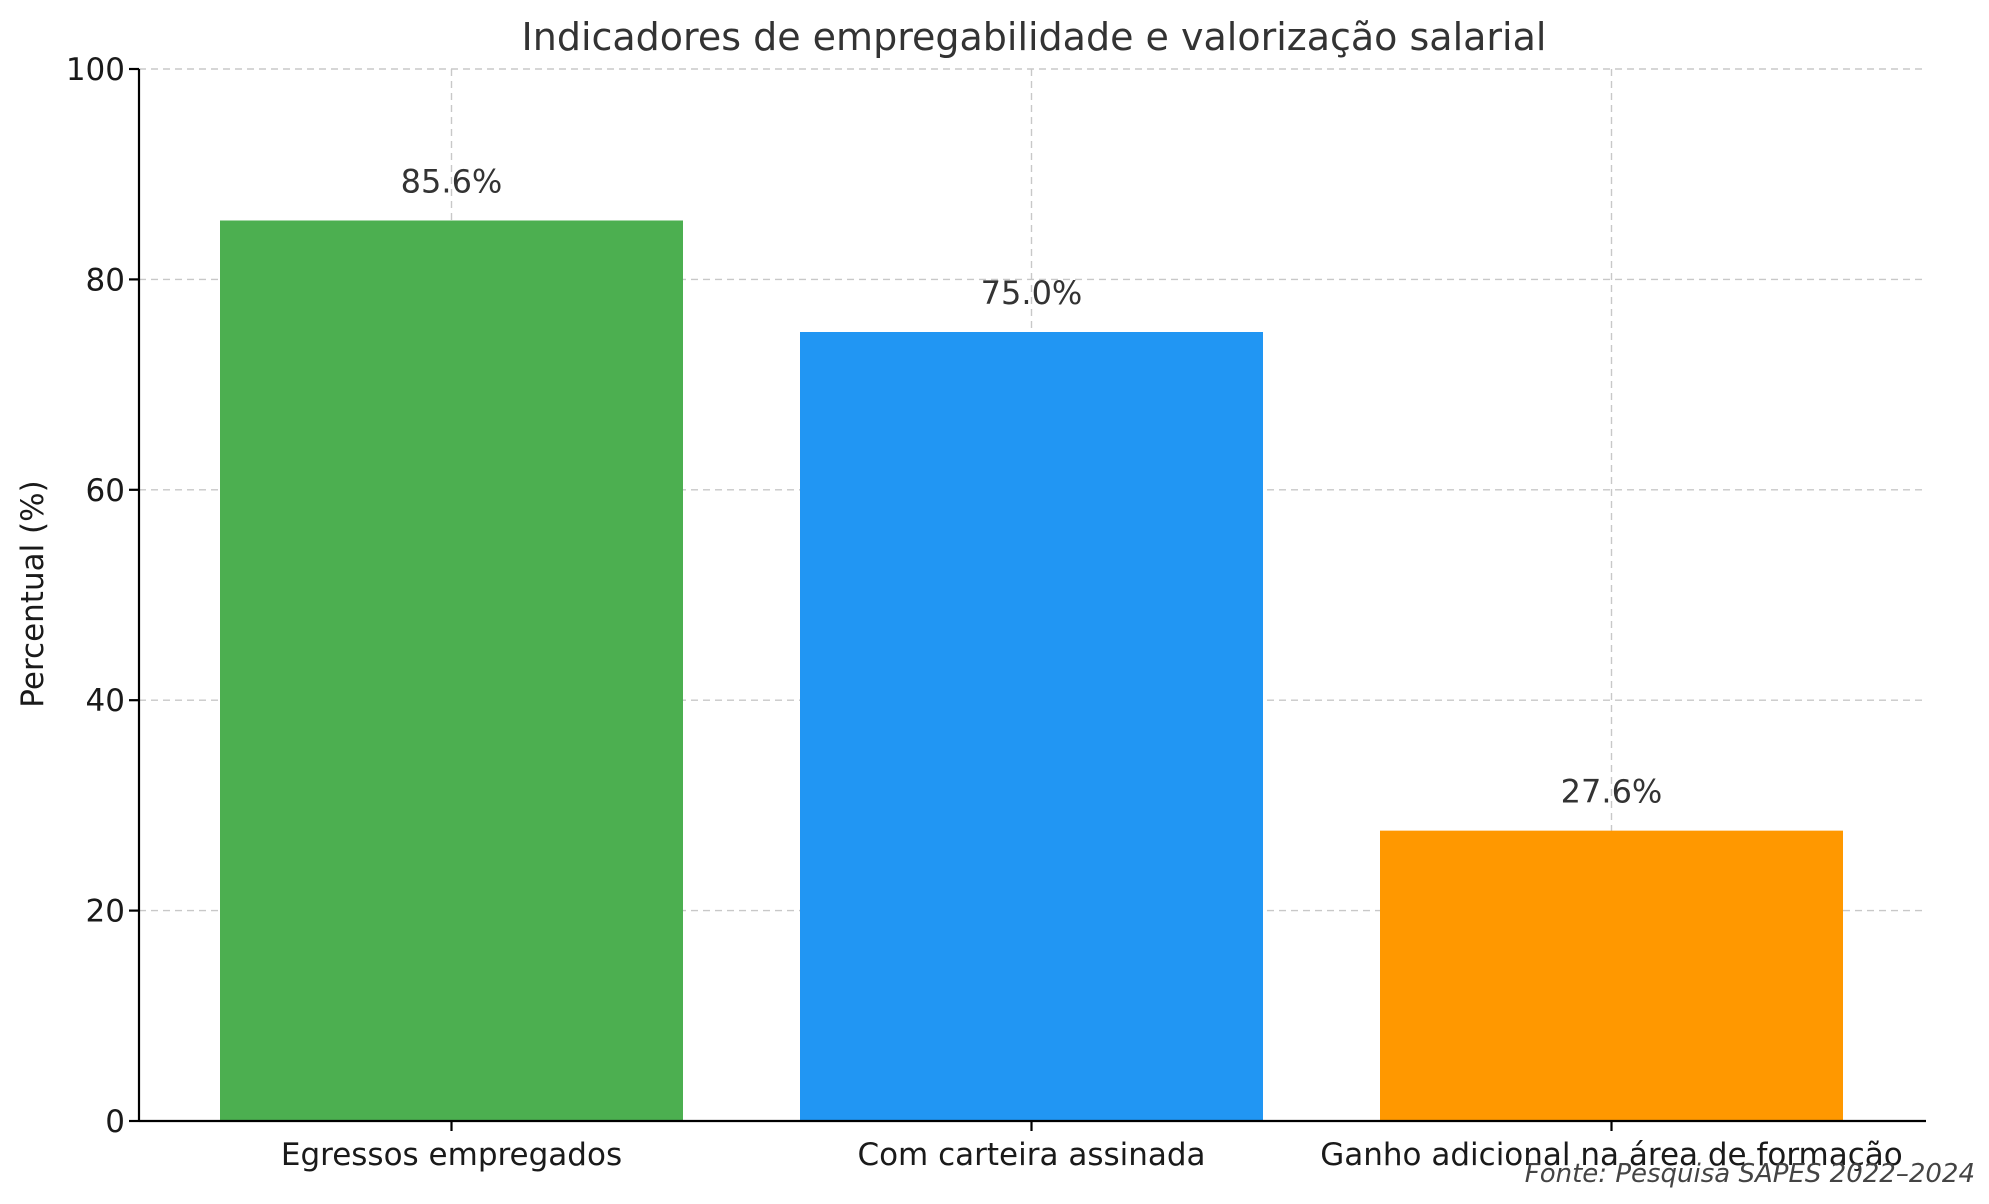 The image size is (1989, 1204). Describe the element at coordinates (105, 701) in the screenshot. I see `y-tick-label: 40` at that location.